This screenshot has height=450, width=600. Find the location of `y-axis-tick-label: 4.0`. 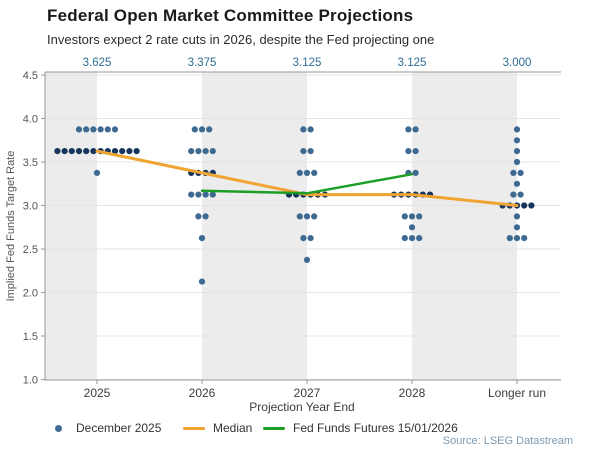

y-axis-tick-label: 4.0 is located at coordinates (30, 120).